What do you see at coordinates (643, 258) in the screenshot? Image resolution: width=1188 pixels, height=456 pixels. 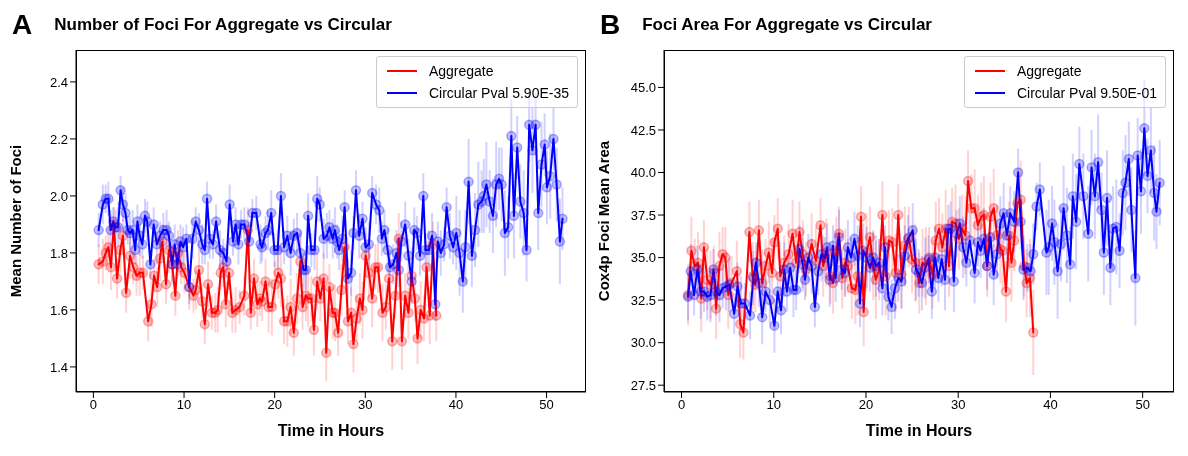 I see `y-tick-label: 35.0` at bounding box center [643, 258].